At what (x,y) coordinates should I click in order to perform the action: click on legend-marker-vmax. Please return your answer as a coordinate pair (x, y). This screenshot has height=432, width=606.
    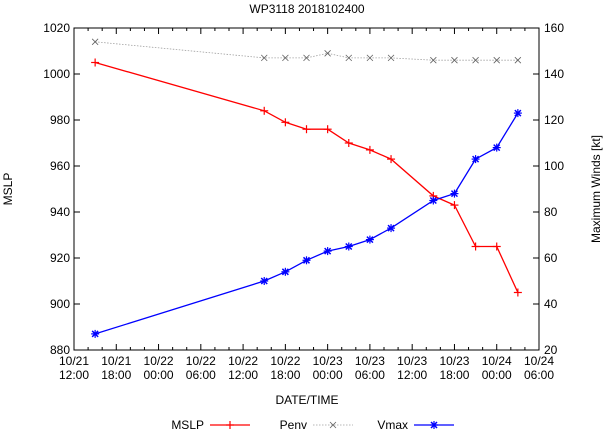
    Looking at the image, I should click on (434, 425).